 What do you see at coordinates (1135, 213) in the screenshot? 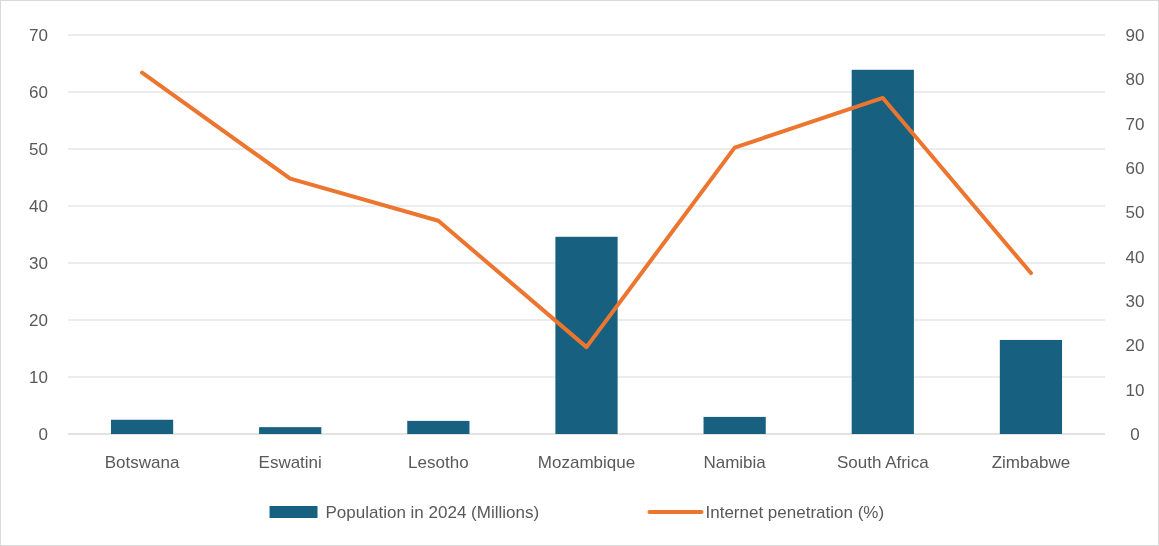
I see `y2-tick-label: 50` at bounding box center [1135, 213].